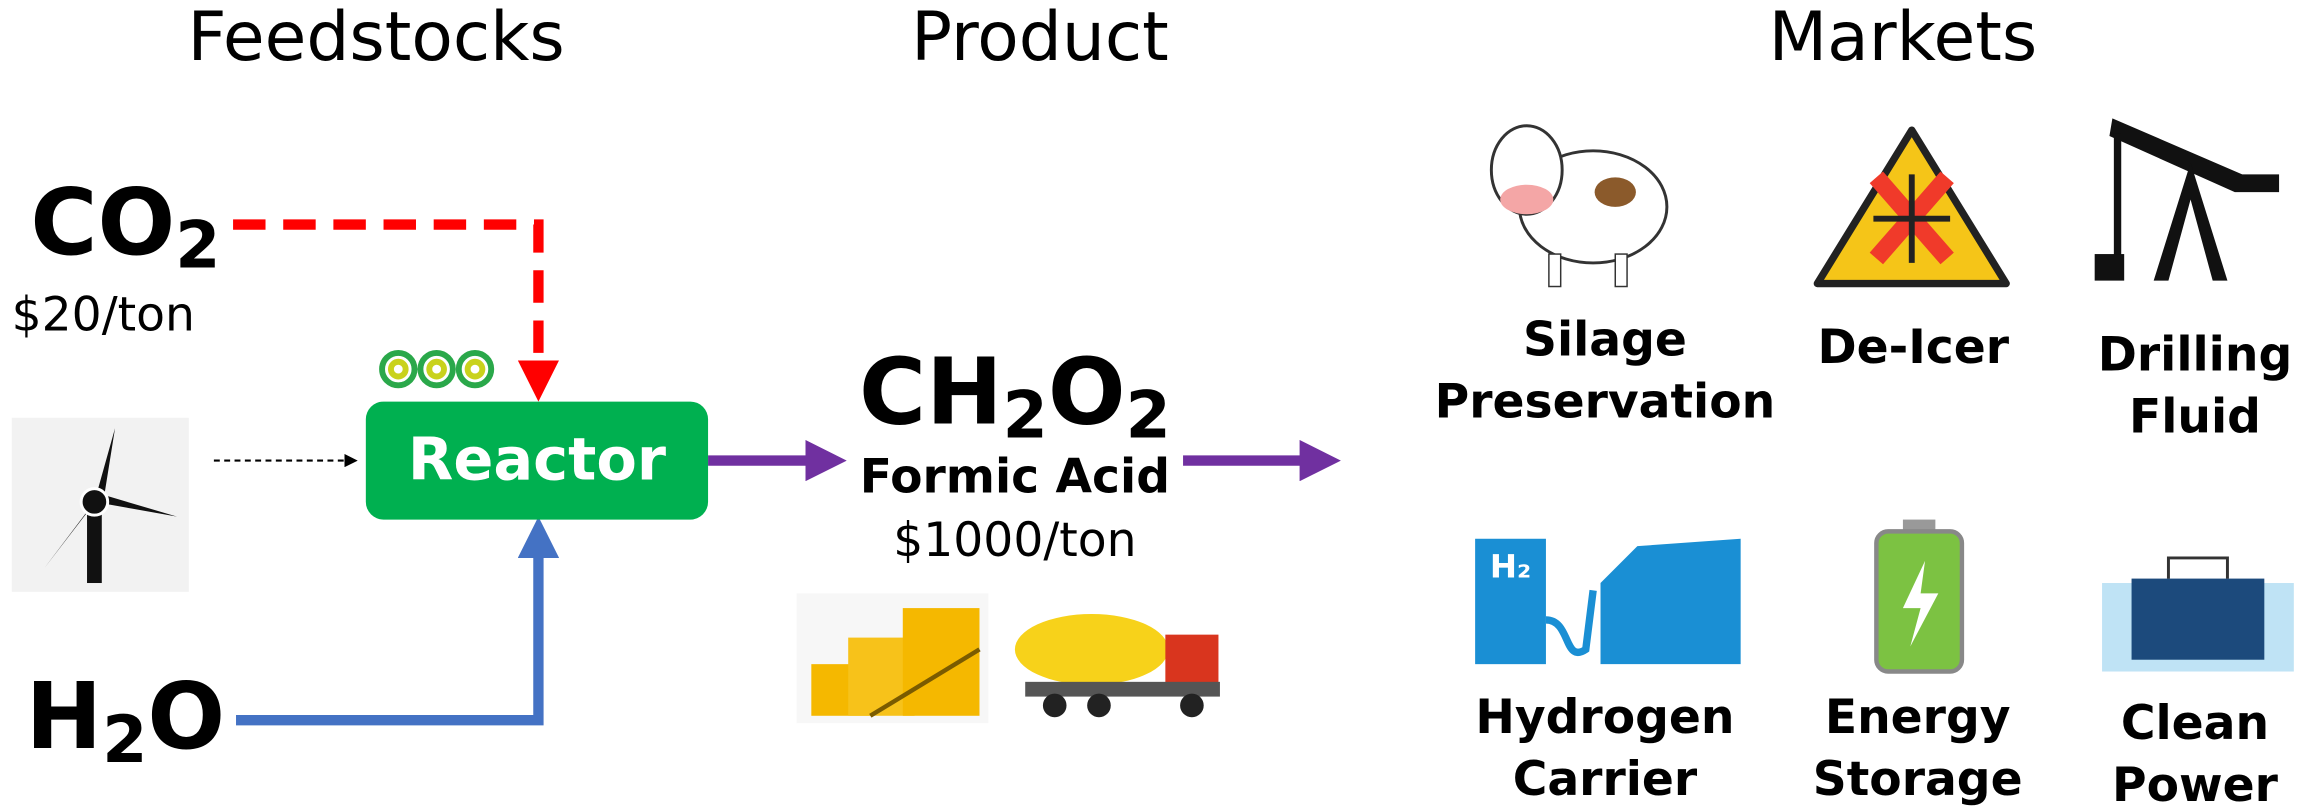 The image size is (2313, 812). What do you see at coordinates (2195, 416) in the screenshot?
I see `market-label: Fluid` at bounding box center [2195, 416].